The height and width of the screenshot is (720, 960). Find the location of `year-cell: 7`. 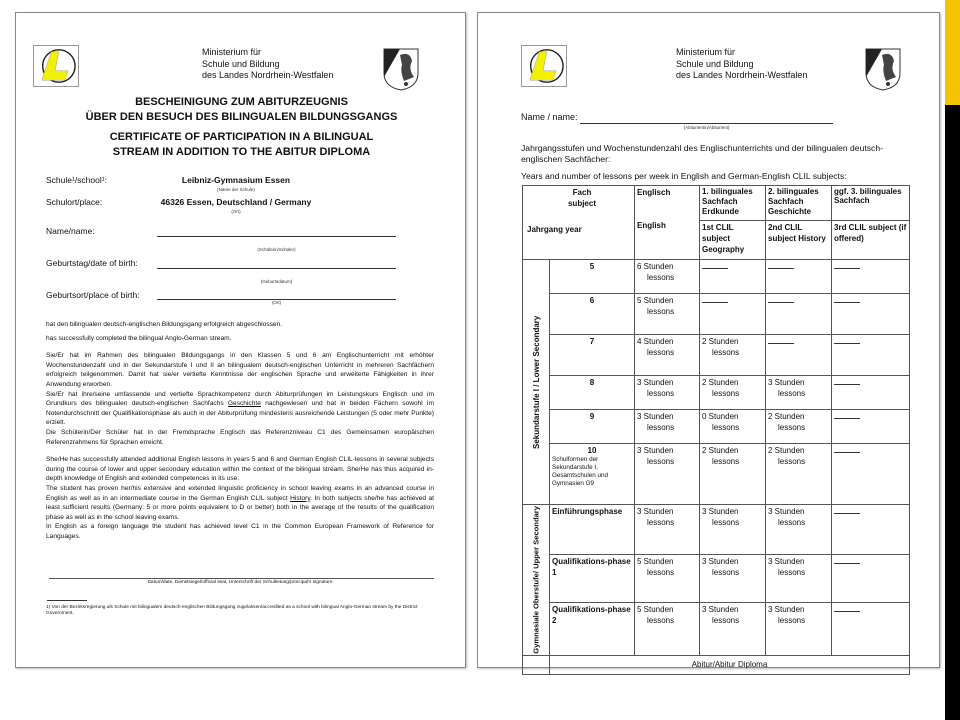

year-cell: 7 is located at coordinates (592, 355).